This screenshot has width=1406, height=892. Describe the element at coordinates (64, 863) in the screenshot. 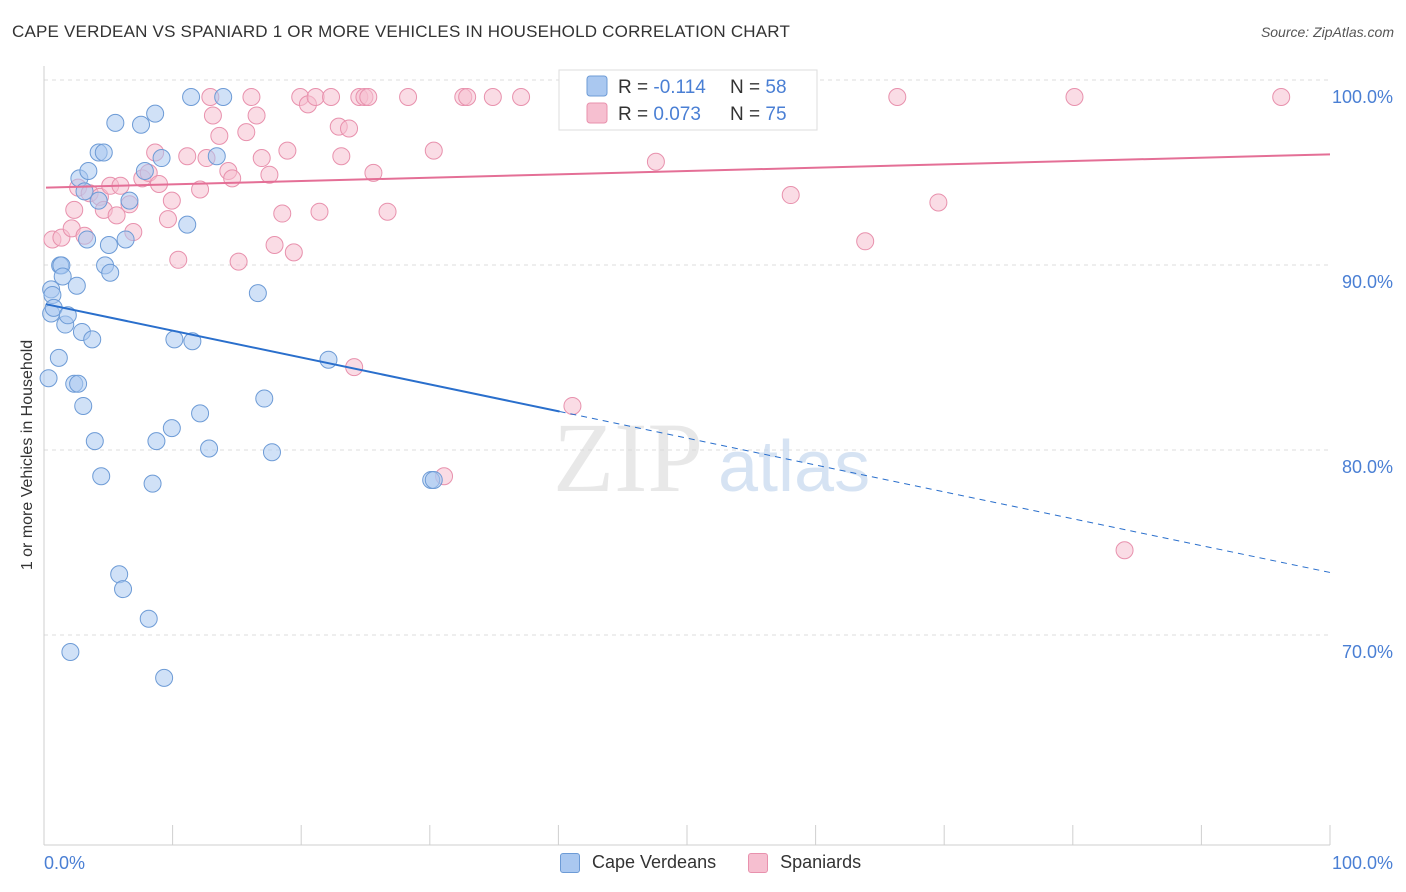

I see `x-tick-label: 0.0%` at that location.